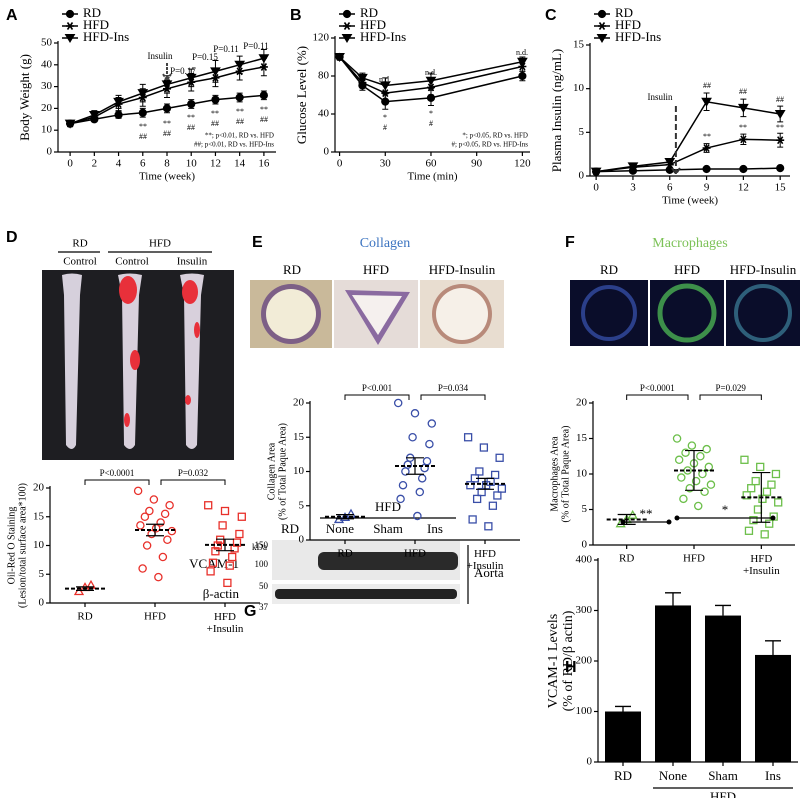 The width and height of the screenshot is (800, 798). What do you see at coordinates (707, 188) in the screenshot?
I see `x-tick-label: 9` at bounding box center [707, 188].